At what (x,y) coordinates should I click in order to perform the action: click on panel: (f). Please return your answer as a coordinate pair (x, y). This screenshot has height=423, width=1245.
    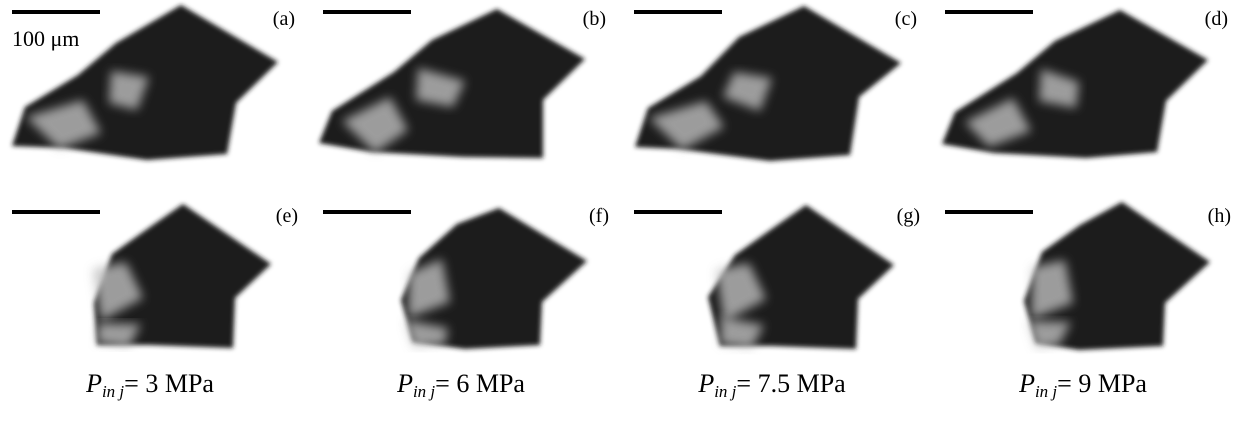
    Looking at the image, I should click on (466, 277).